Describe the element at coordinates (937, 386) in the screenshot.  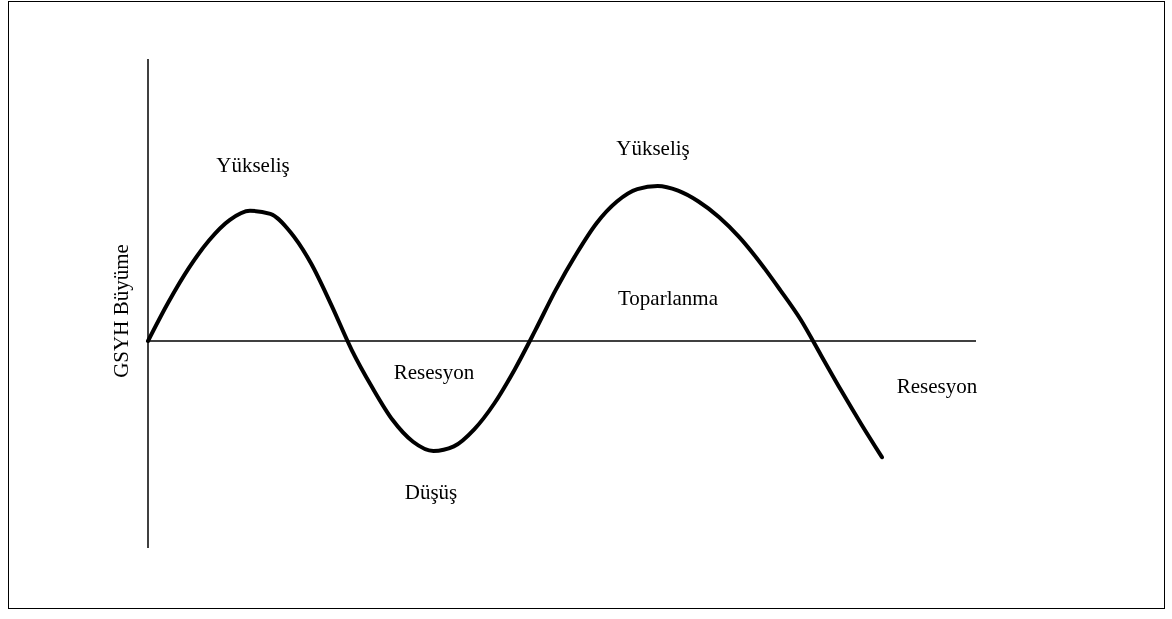
I see `text: Resesyon` at that location.